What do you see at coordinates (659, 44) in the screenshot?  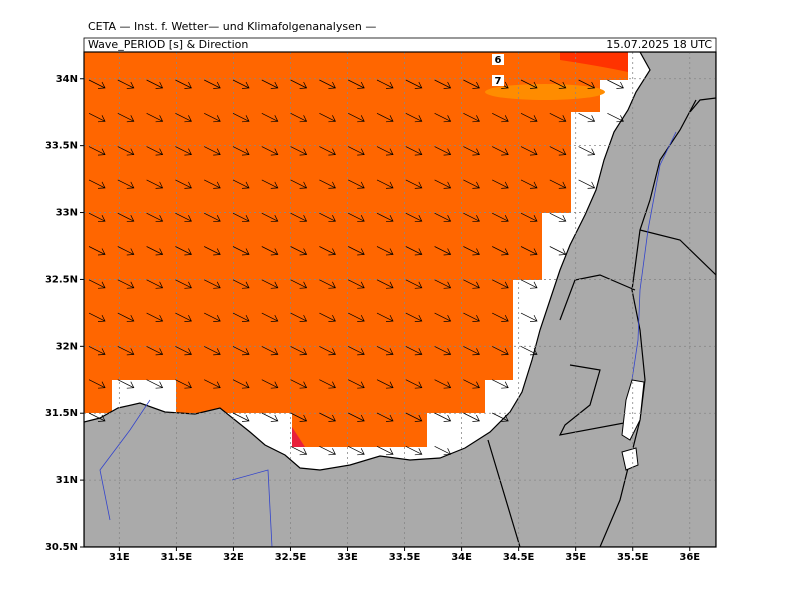 I see `date: 15.07.2025 18 UTC` at bounding box center [659, 44].